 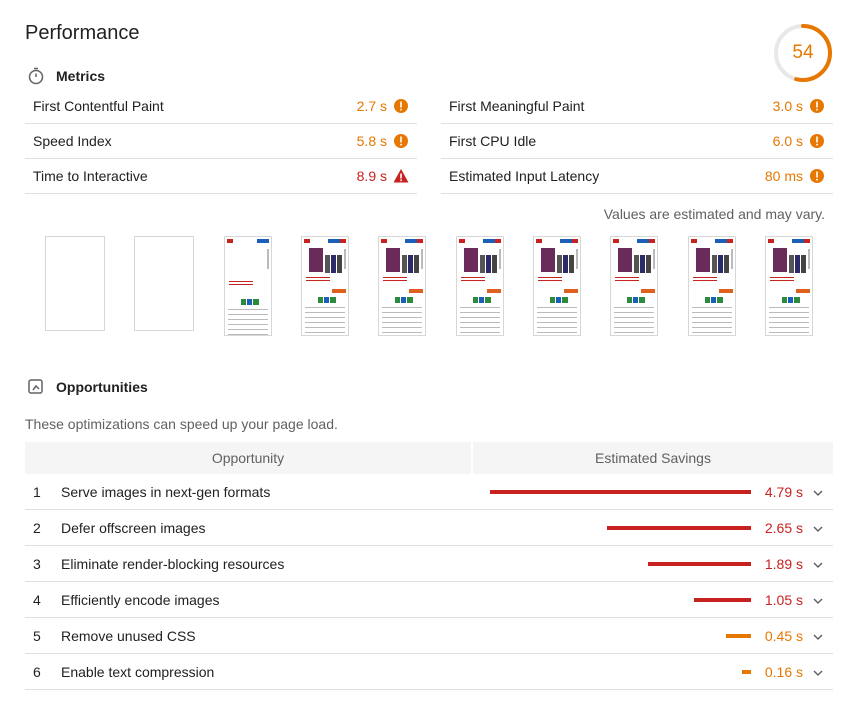 I want to click on opportunity-index: 1, so click(x=37, y=491).